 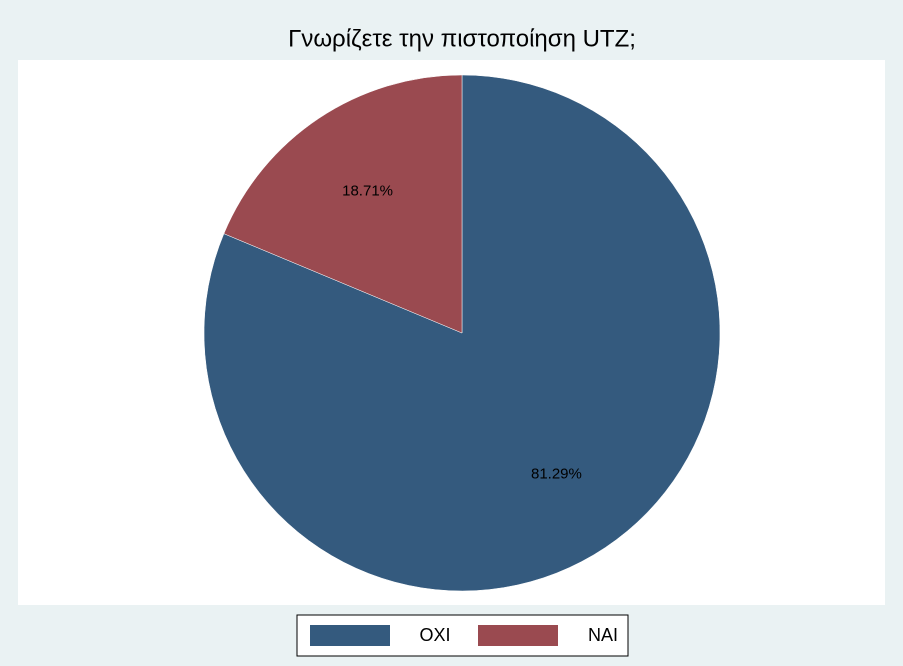 I want to click on pie-slice, so click(x=343, y=204).